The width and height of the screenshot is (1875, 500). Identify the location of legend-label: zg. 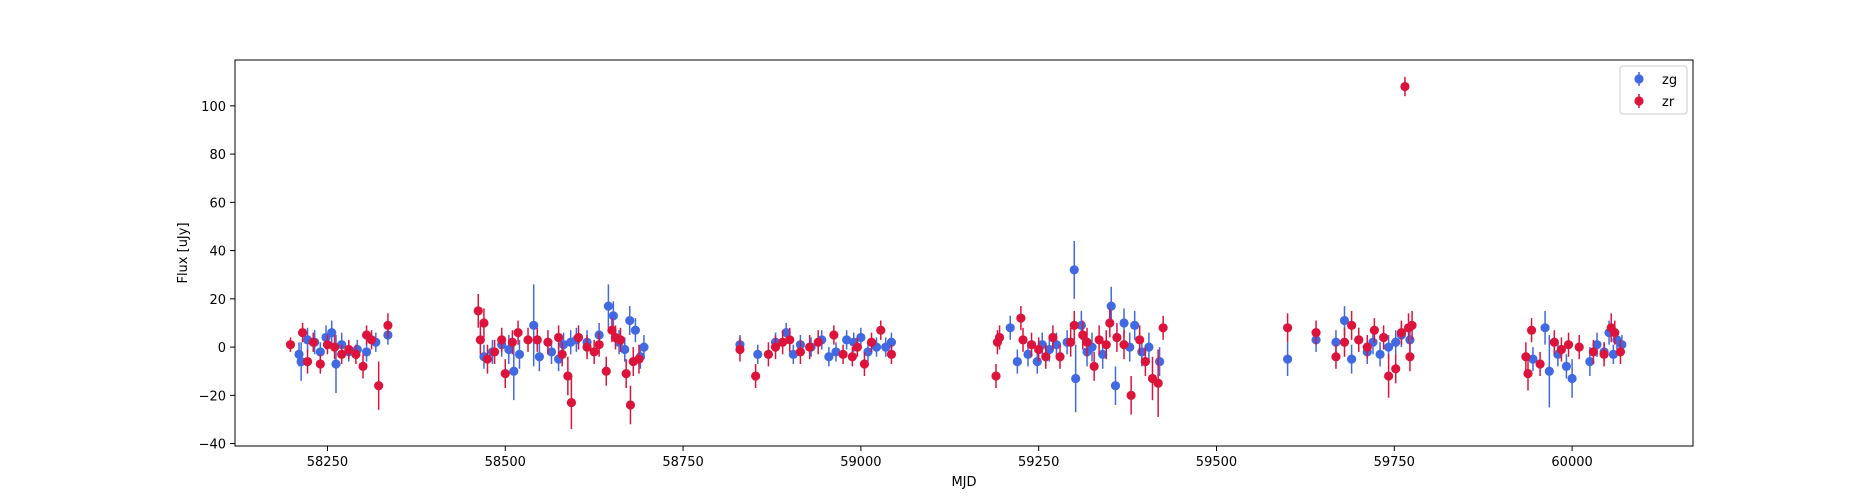
(1669, 80).